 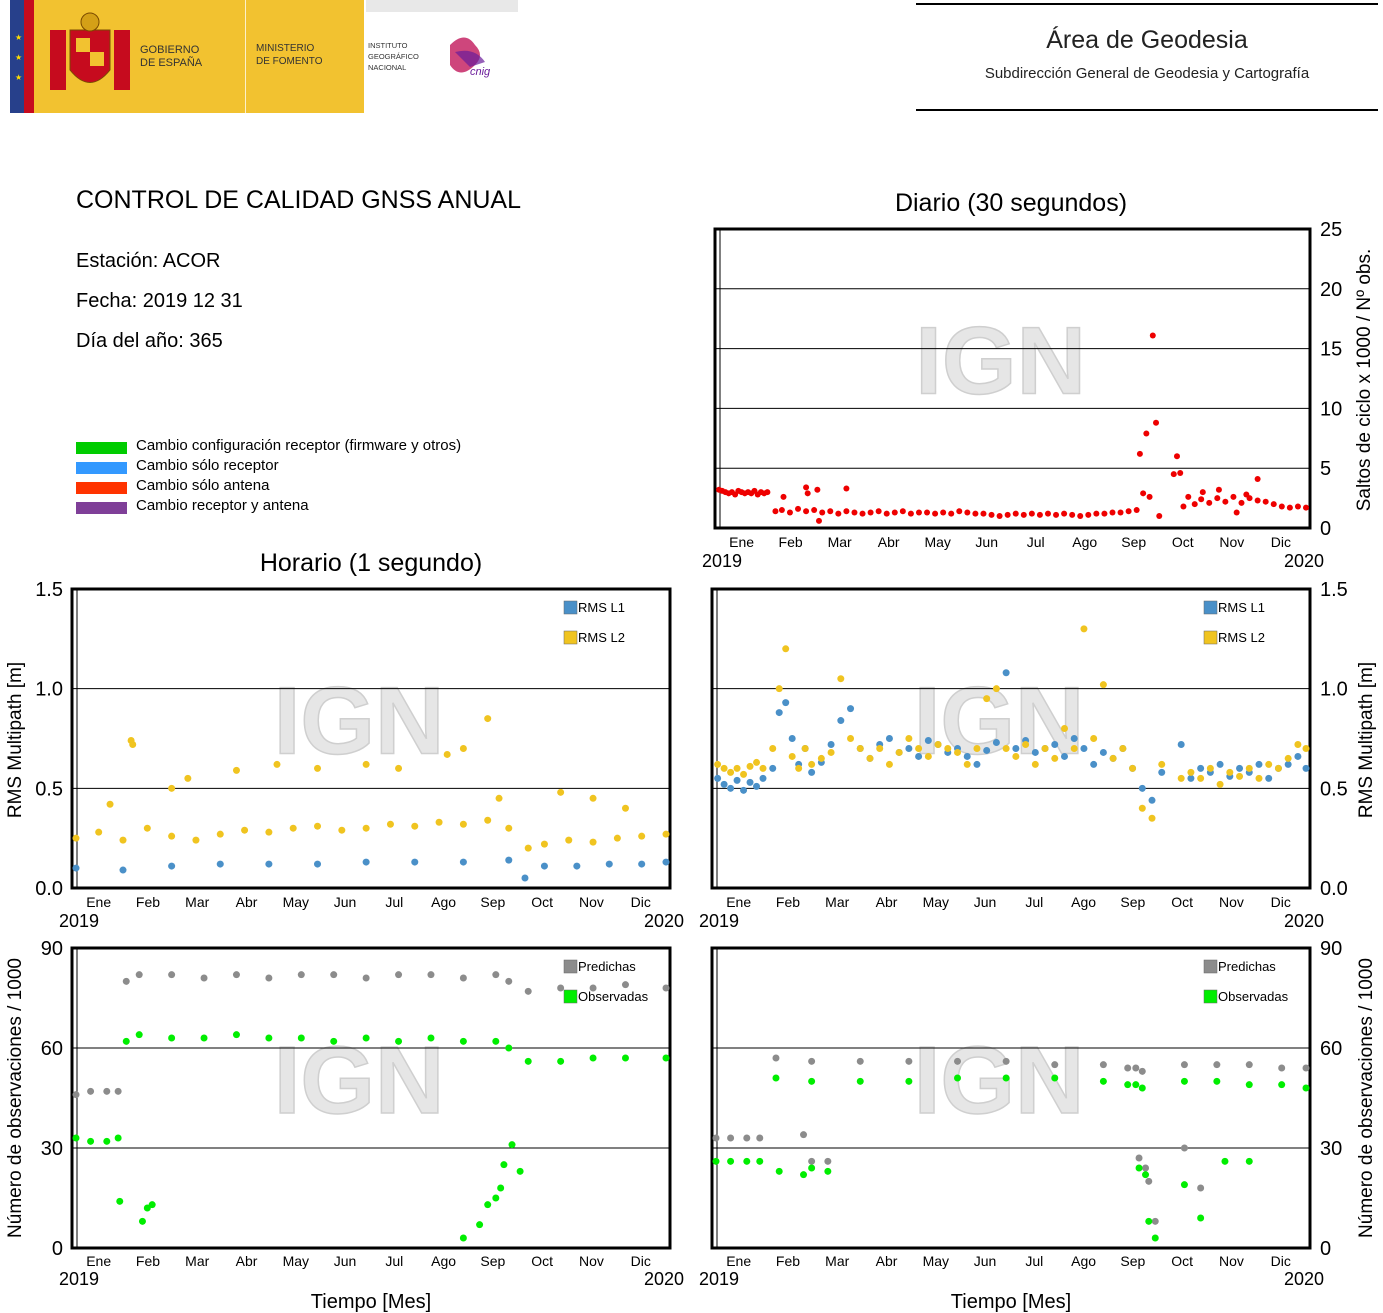 What do you see at coordinates (1331, 350) in the screenshot?
I see `y-tick-label: 15` at bounding box center [1331, 350].